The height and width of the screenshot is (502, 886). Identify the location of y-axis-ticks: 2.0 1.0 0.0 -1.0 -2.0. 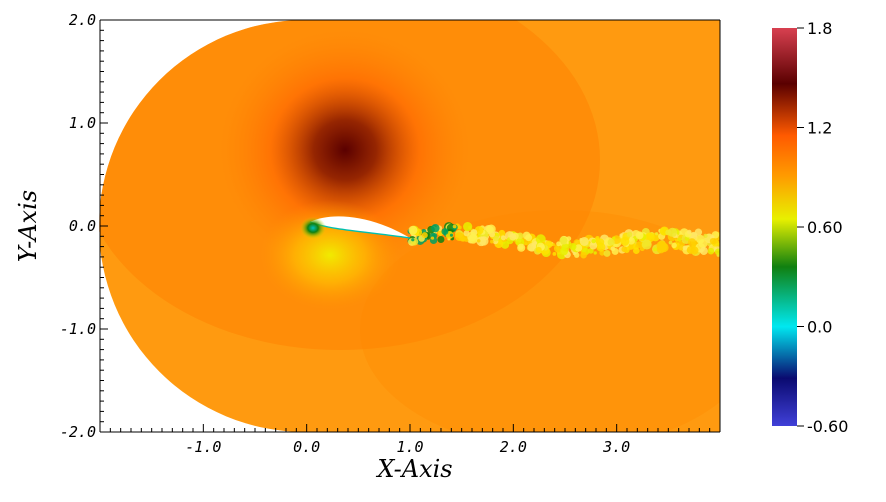
(84, 226).